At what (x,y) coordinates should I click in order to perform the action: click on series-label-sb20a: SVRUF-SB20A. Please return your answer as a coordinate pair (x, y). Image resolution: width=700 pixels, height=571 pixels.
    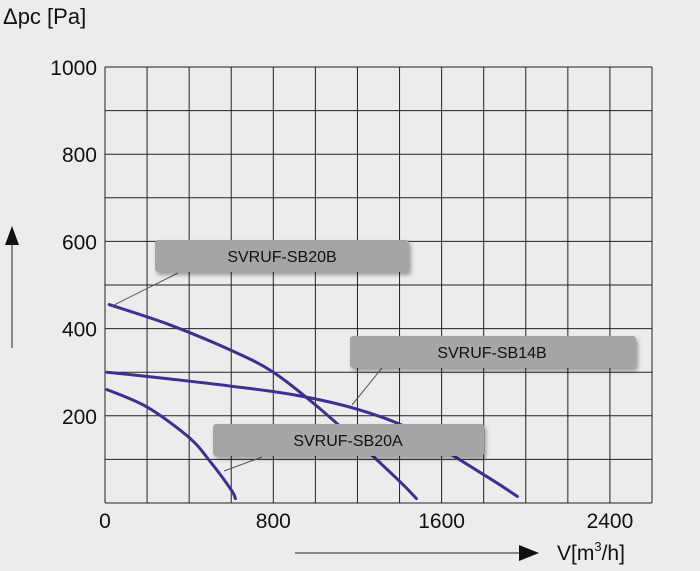
    Looking at the image, I should click on (348, 441).